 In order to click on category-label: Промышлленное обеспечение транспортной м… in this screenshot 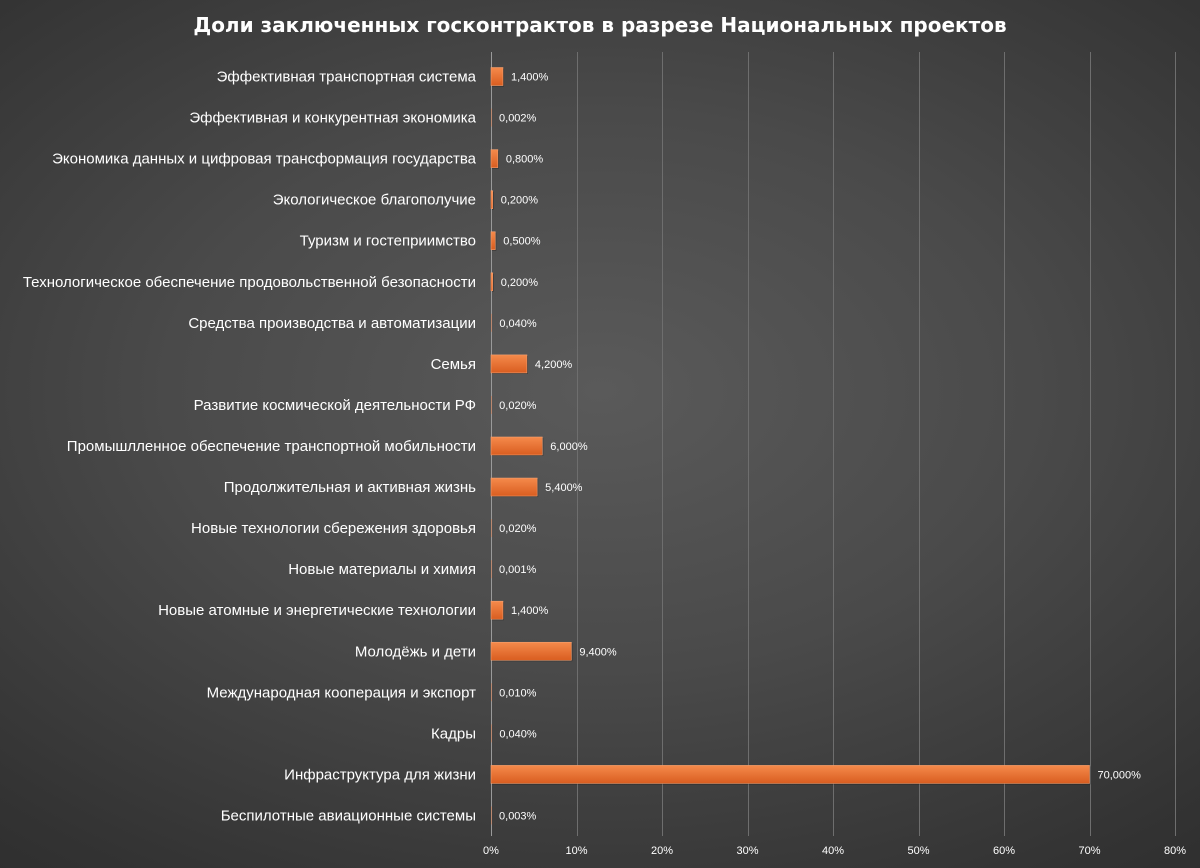, I will do `click(271, 446)`.